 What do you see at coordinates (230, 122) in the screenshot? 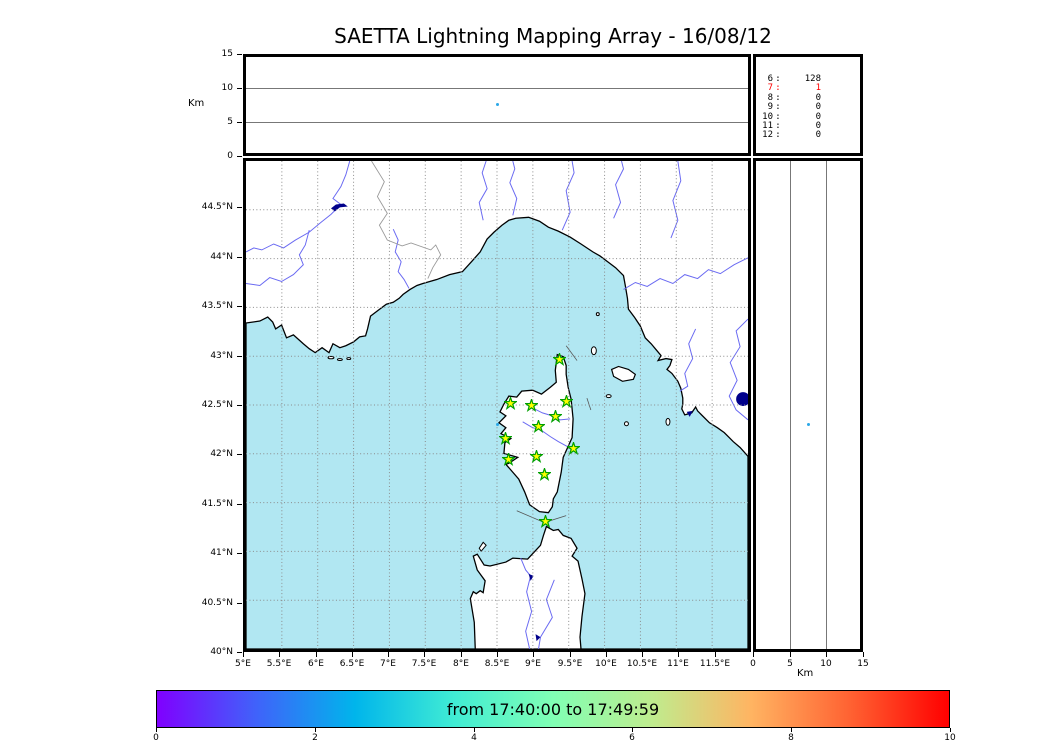
I see `top-panel-ytick-label: 5` at bounding box center [230, 122].